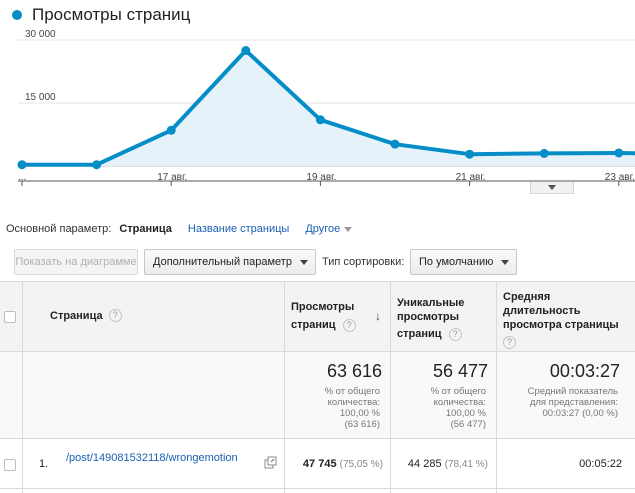 Image resolution: width=635 pixels, height=493 pixels. Describe the element at coordinates (620, 177) in the screenshot. I see `x-tick-label: 23 авг.` at that location.